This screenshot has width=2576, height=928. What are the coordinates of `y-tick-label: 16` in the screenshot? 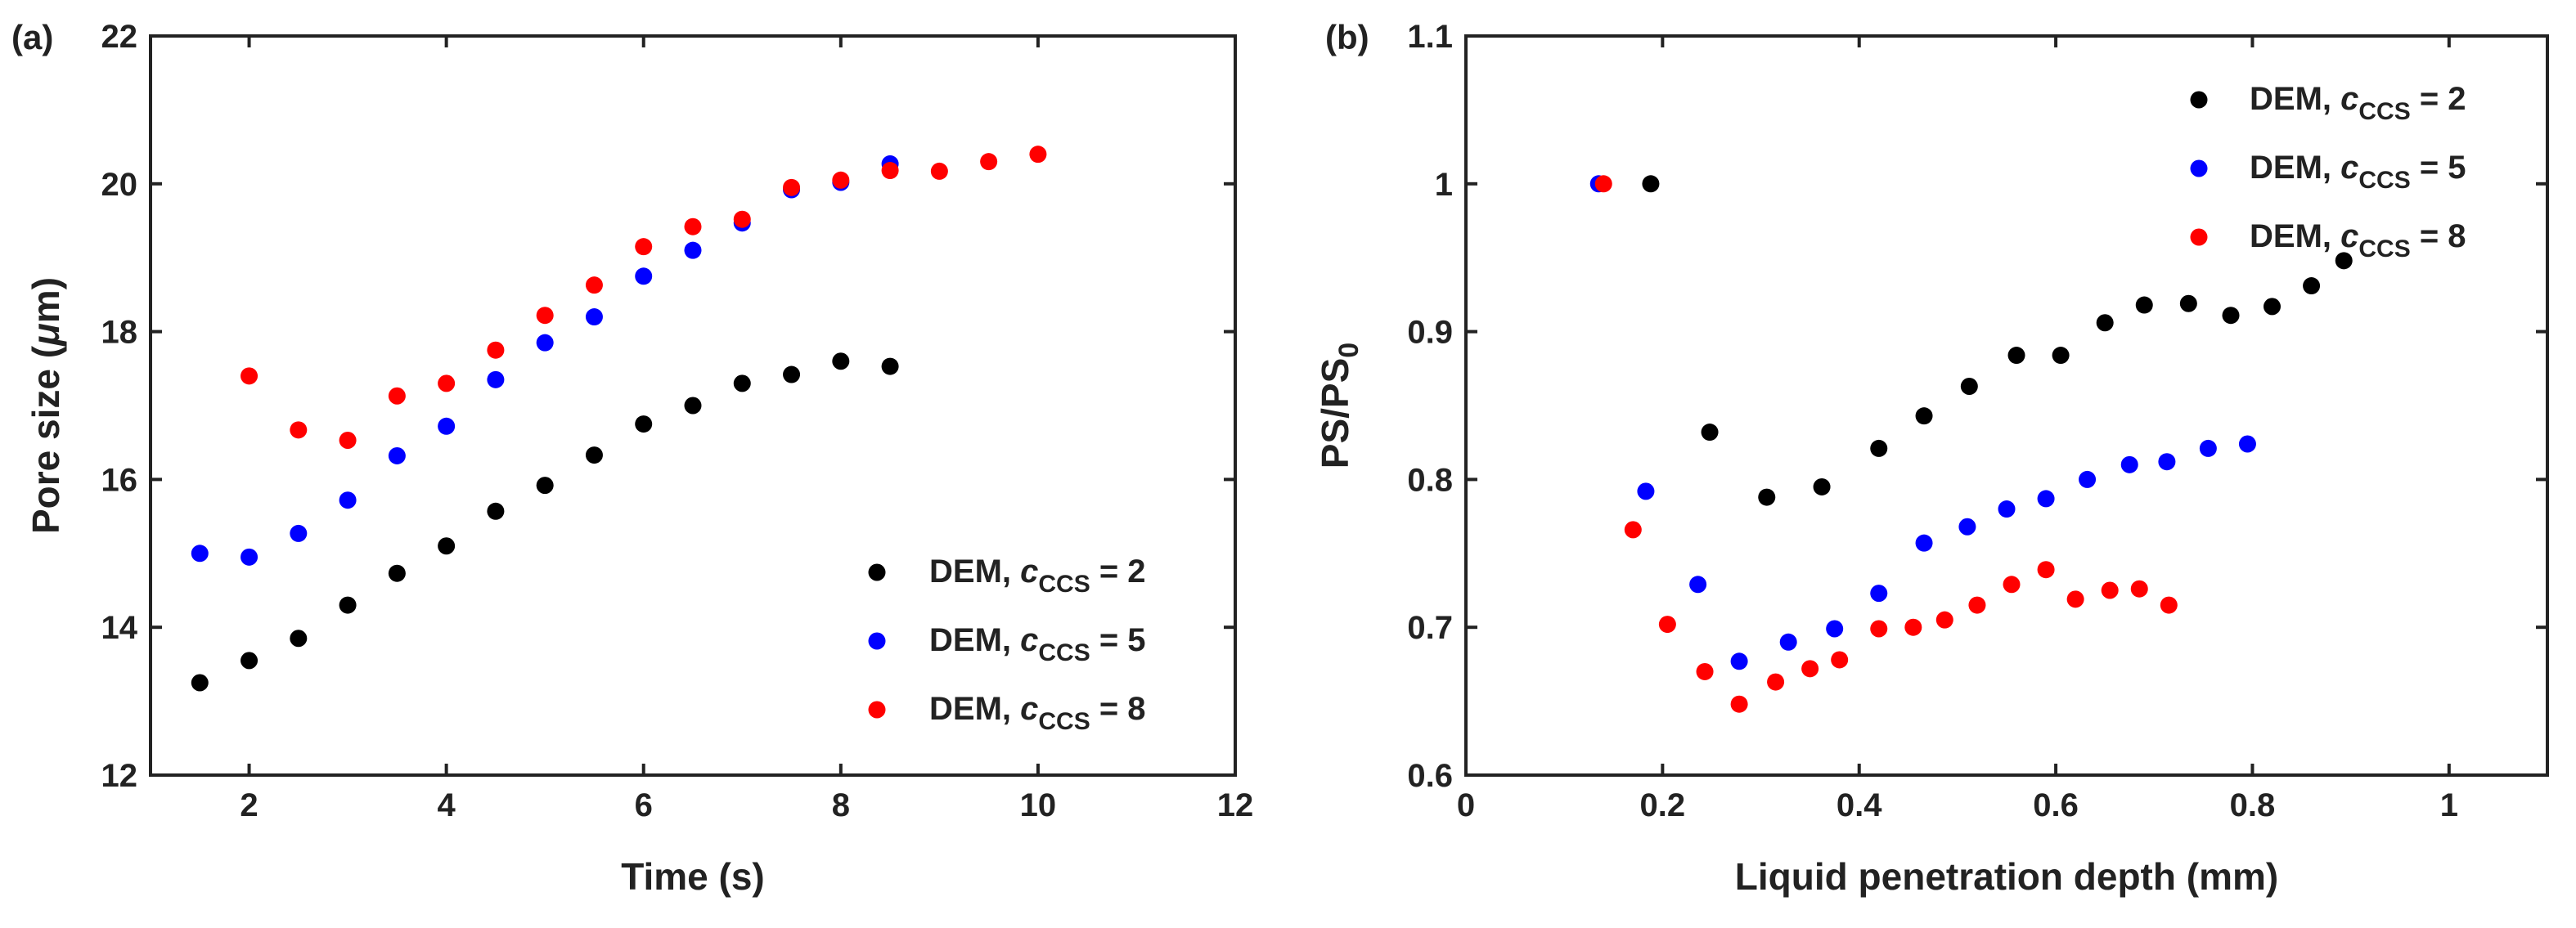 It's located at (120, 480).